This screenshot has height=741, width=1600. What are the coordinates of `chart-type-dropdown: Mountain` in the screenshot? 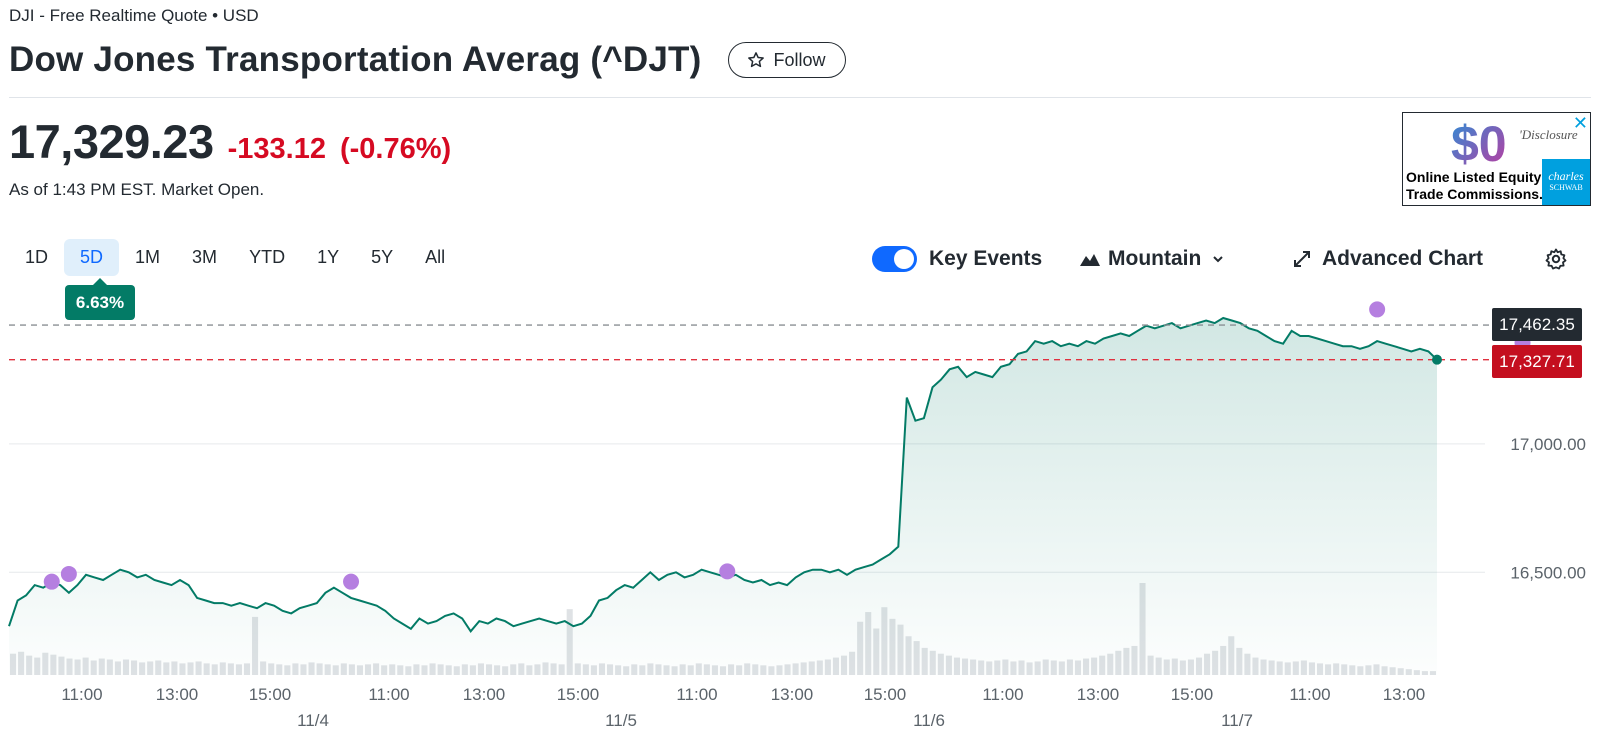 It's located at (1152, 258).